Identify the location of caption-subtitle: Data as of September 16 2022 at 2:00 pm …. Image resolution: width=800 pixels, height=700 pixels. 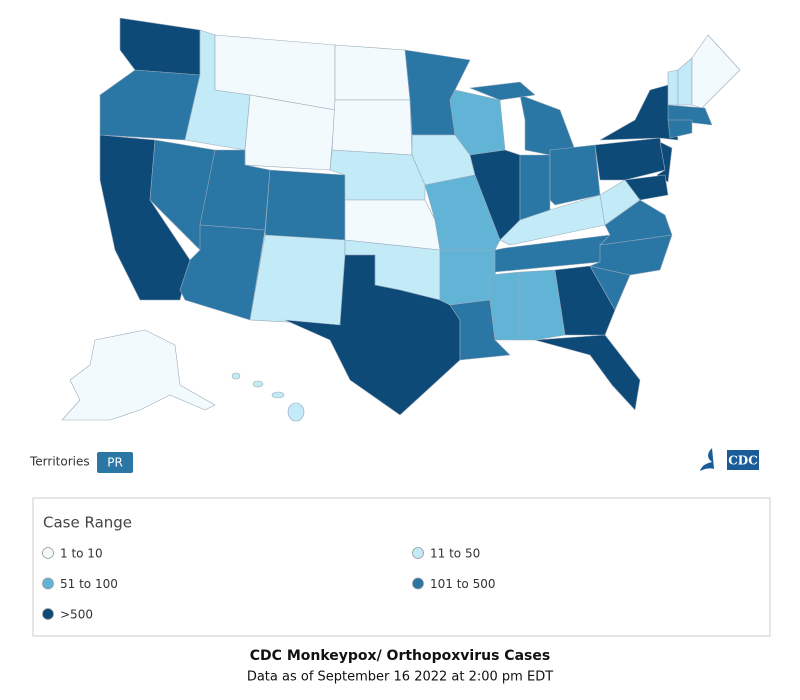
(400, 677).